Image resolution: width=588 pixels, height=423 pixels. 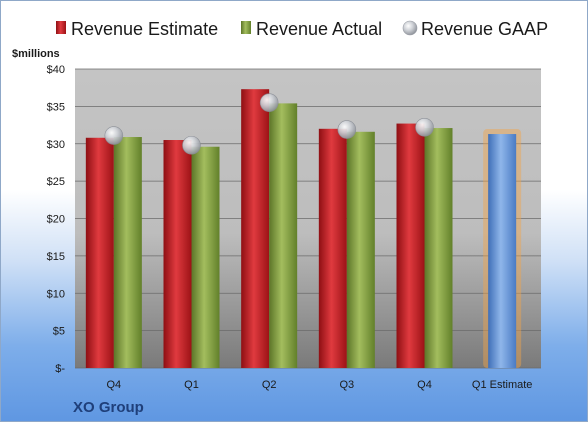 I want to click on legend-label-actual: Revenue Actual, so click(x=319, y=29).